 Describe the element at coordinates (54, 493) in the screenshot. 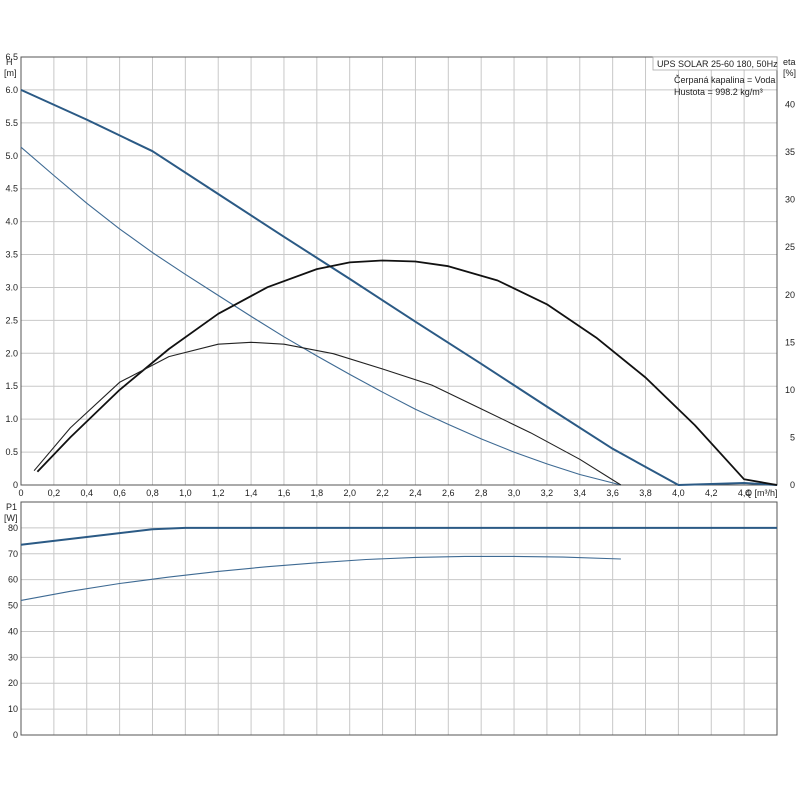

I see `x-tick-label: 0,2` at that location.